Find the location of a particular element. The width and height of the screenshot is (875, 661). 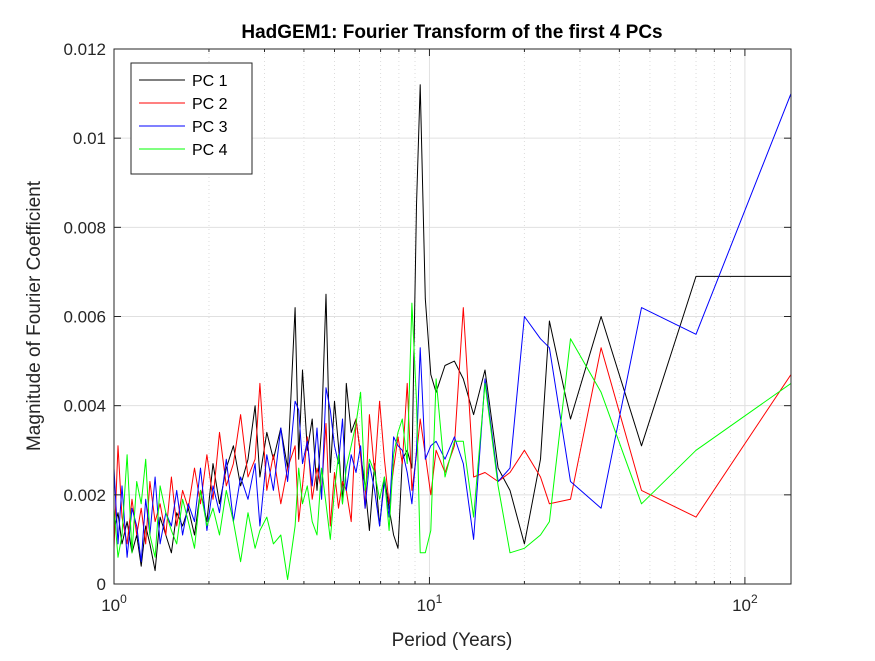

y-tick-label: 0 is located at coordinates (101, 584).